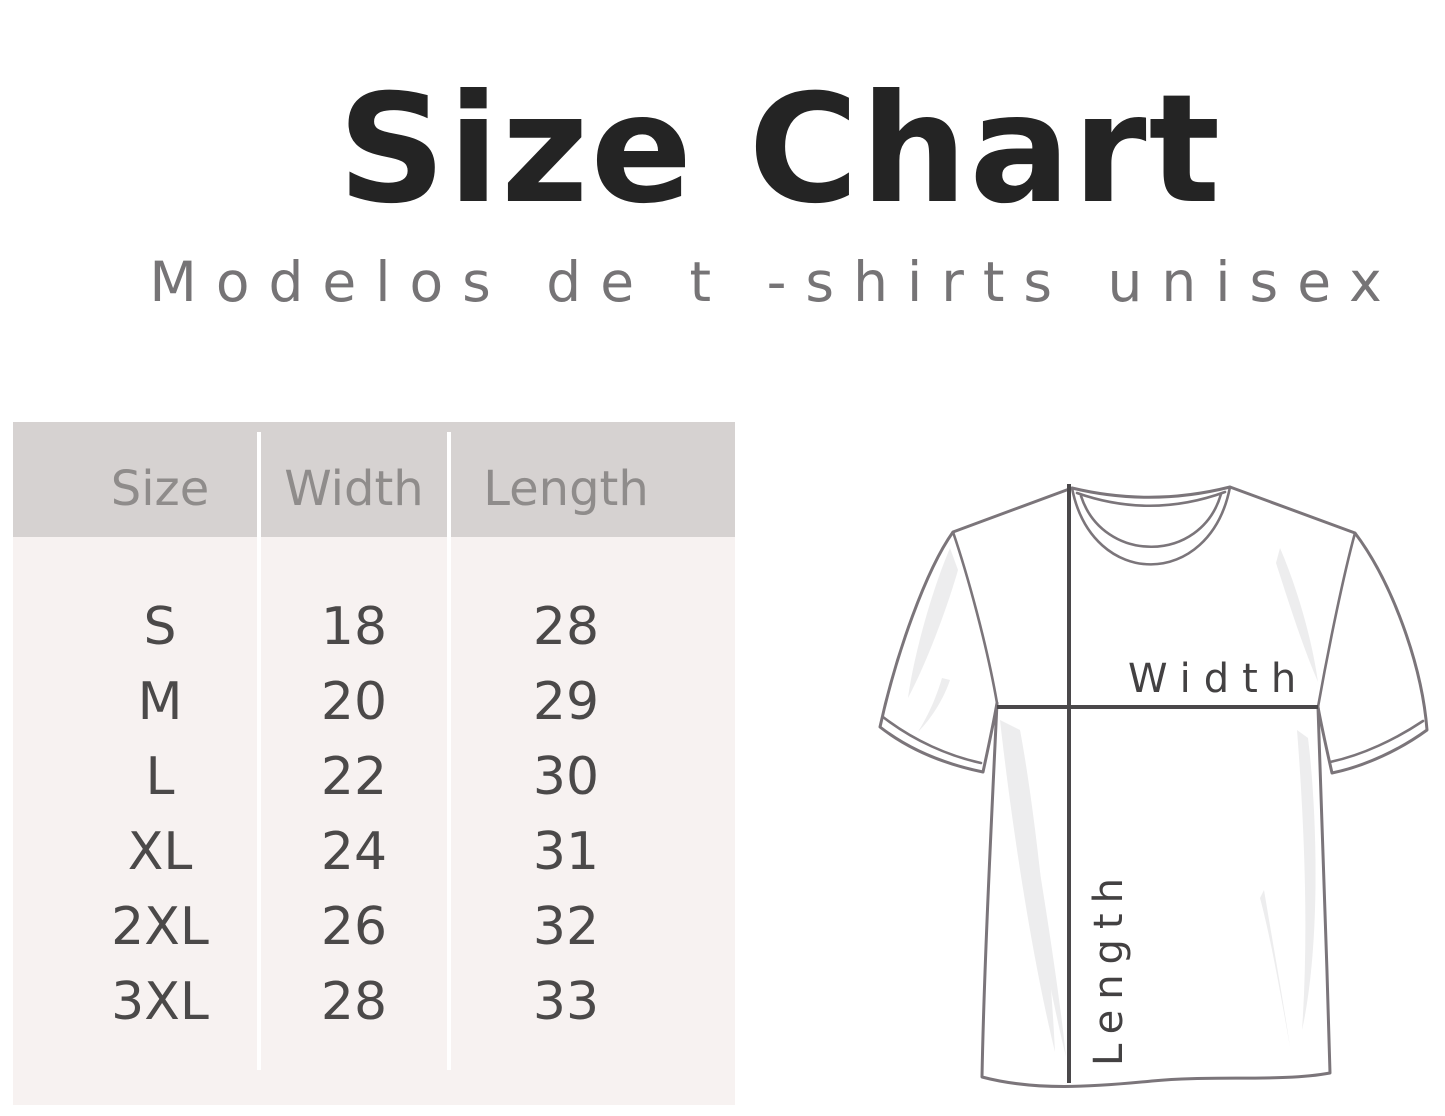 The image size is (1445, 1116). I want to click on table-row: XL 24 31, so click(374, 851).